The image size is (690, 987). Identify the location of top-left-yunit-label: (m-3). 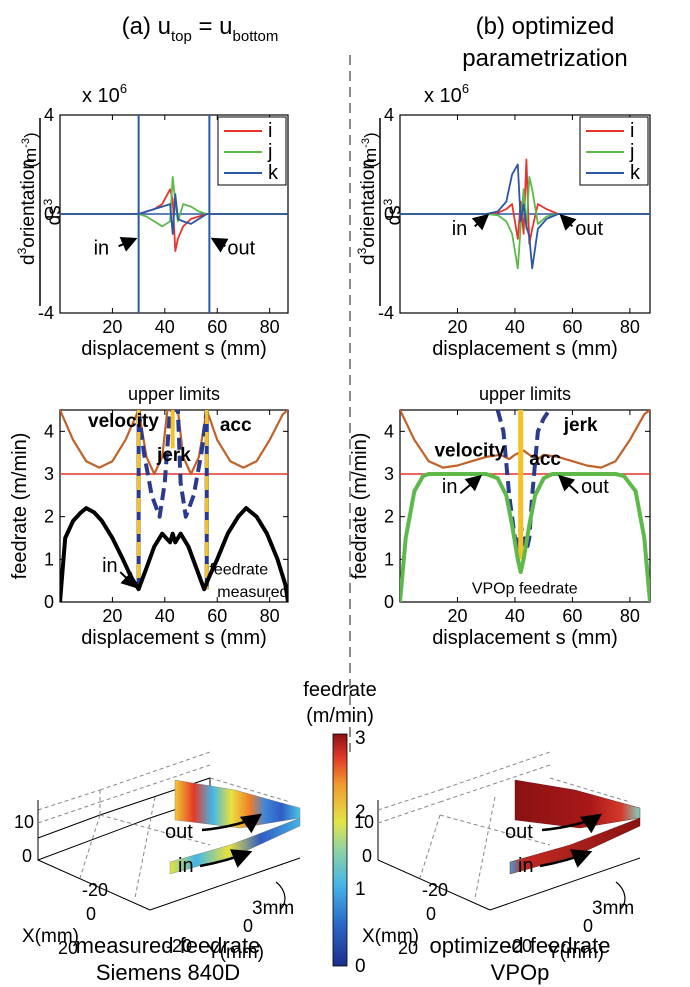
(30, 149).